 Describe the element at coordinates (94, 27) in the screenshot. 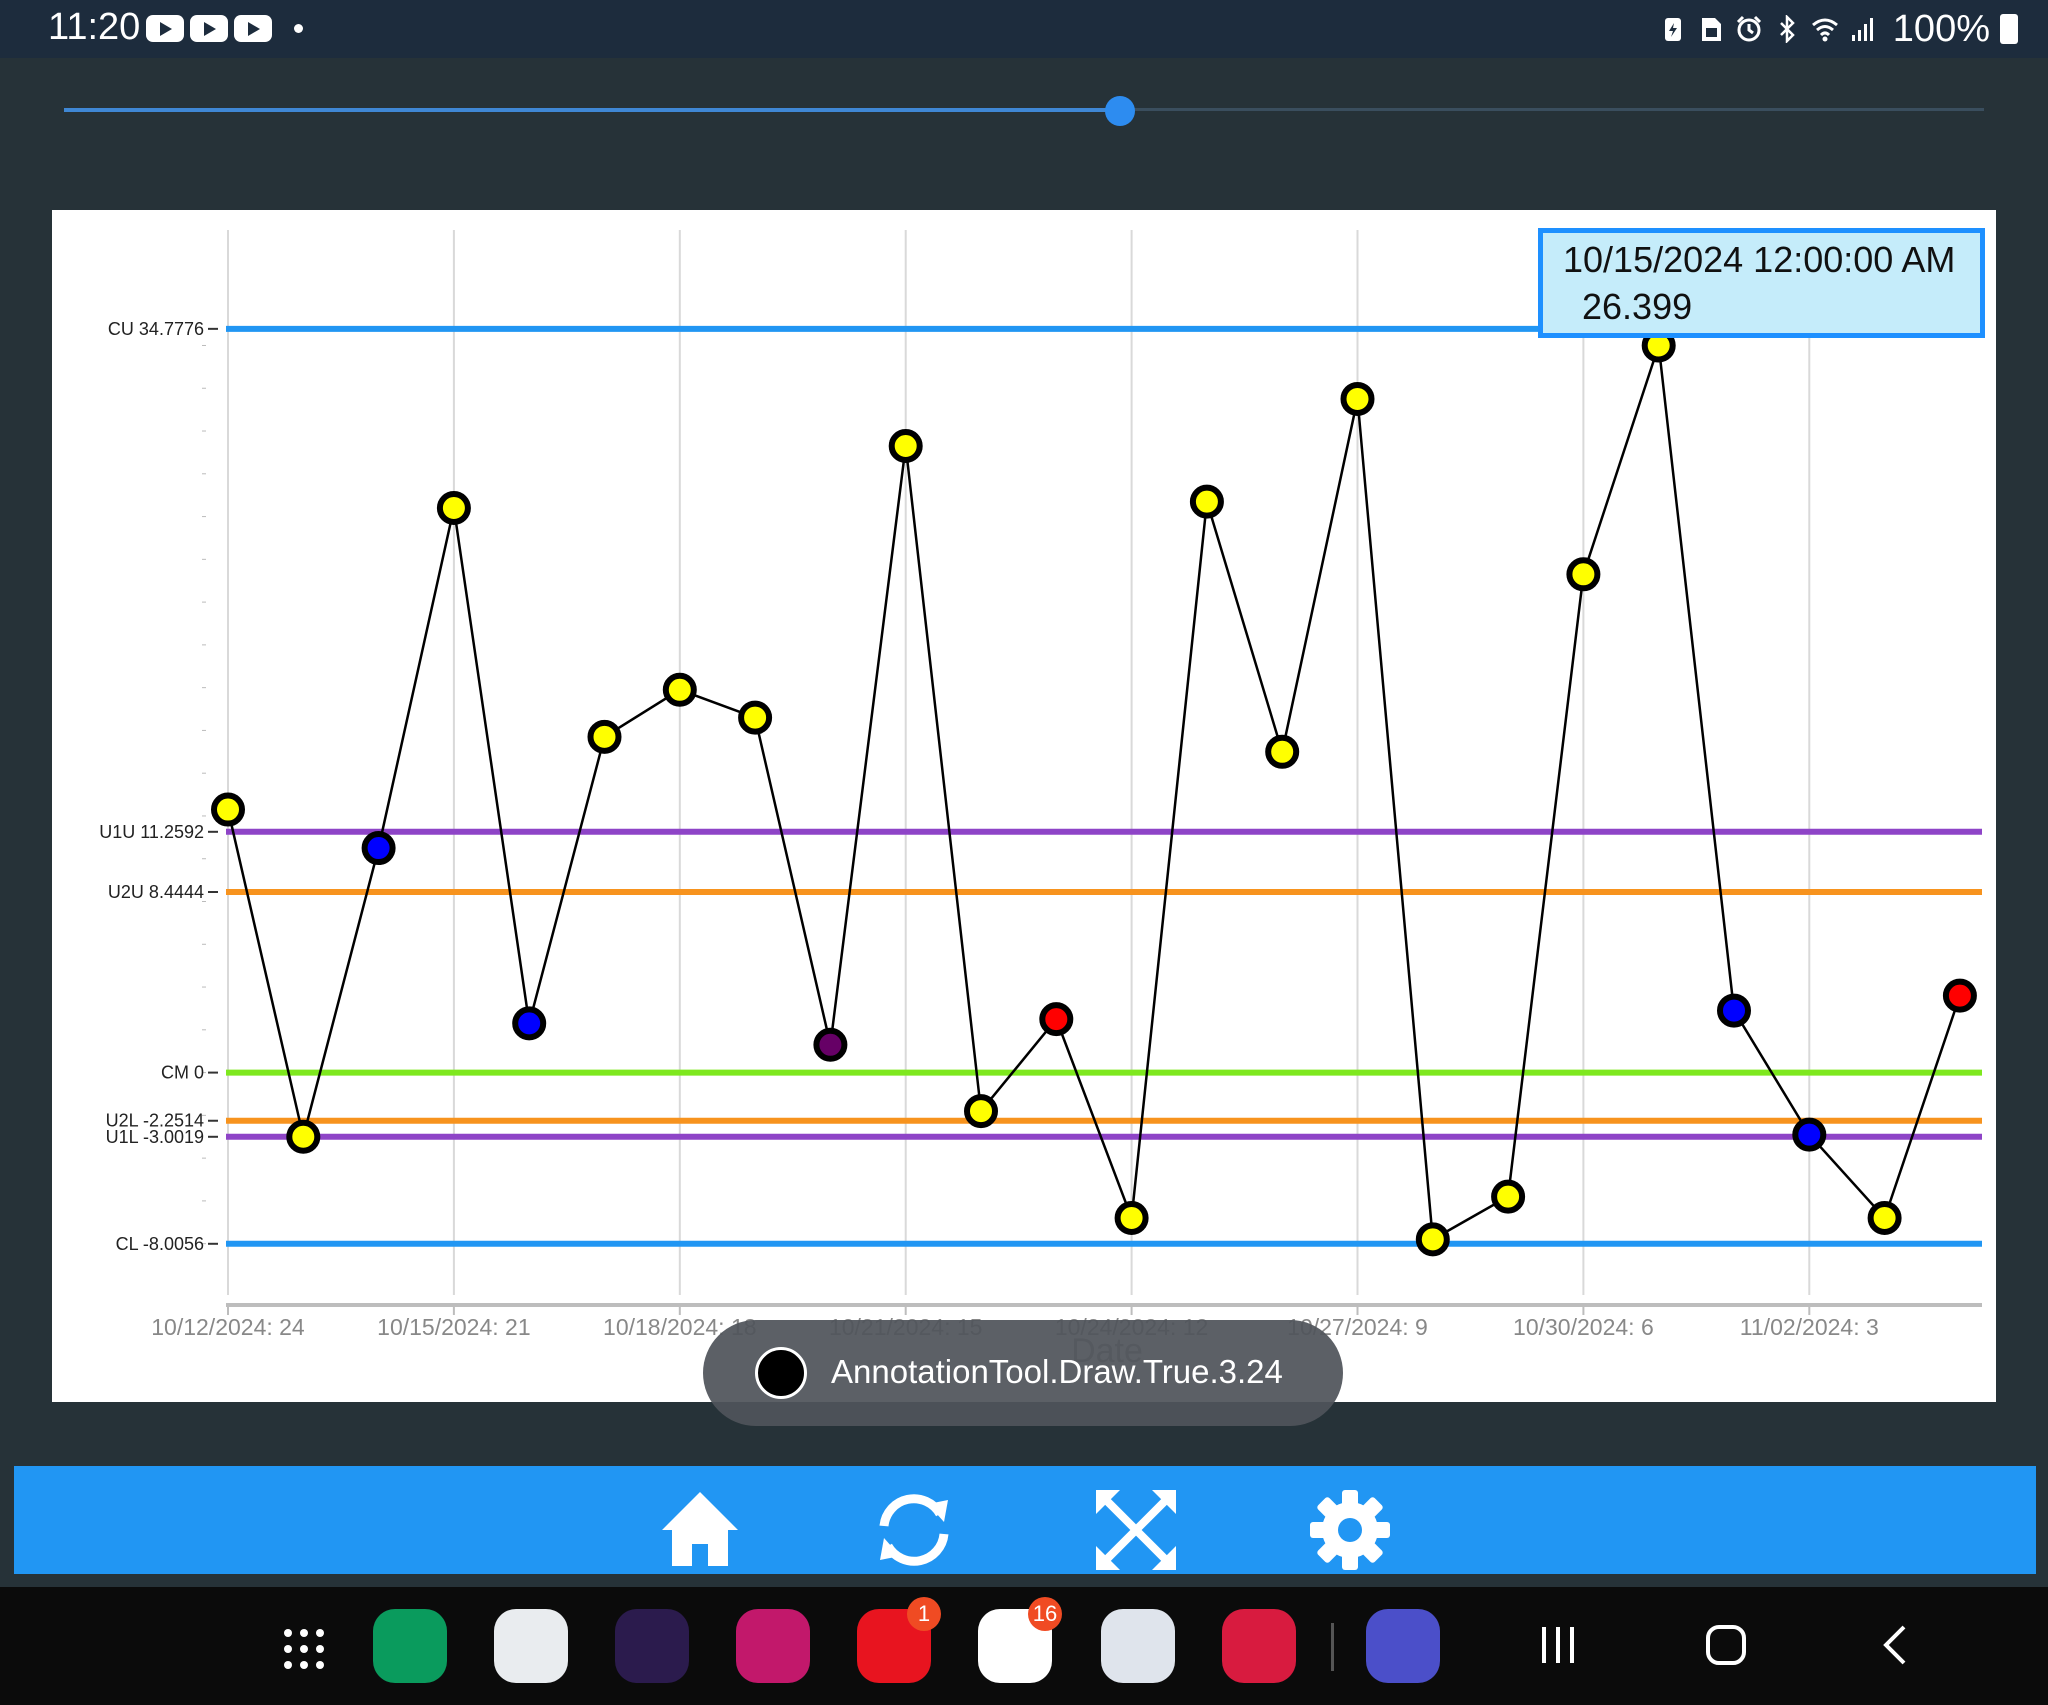

I see `status-time: 11:20` at that location.